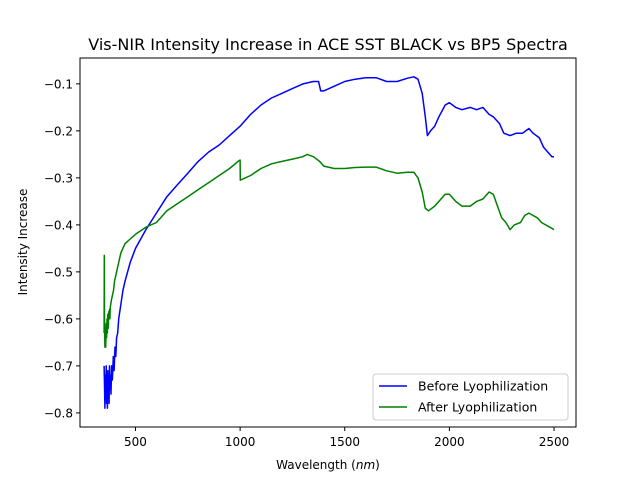  What do you see at coordinates (365, 465) in the screenshot?
I see `x-axis-label-unit: nm` at bounding box center [365, 465].